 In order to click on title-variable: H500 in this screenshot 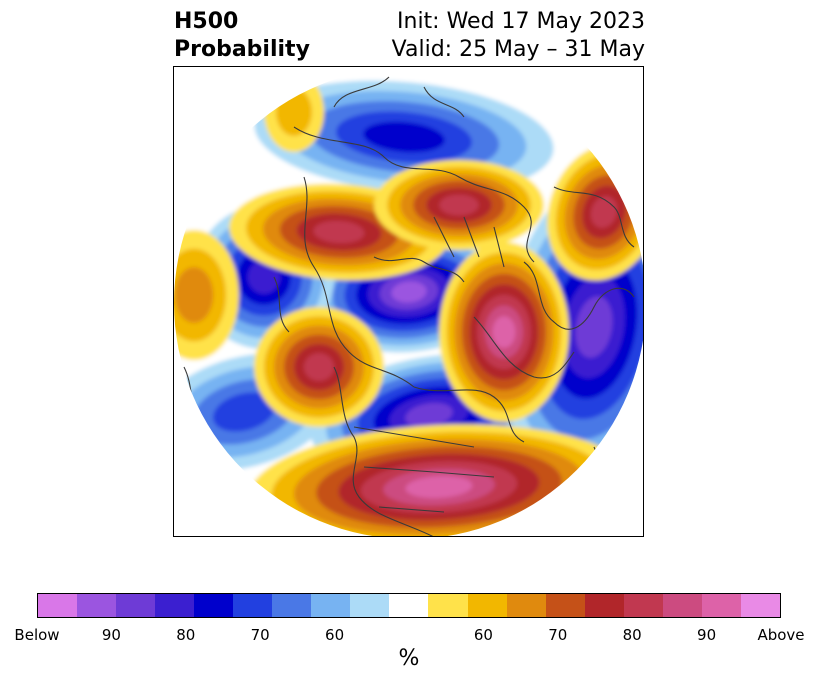, I will do `click(206, 21)`.